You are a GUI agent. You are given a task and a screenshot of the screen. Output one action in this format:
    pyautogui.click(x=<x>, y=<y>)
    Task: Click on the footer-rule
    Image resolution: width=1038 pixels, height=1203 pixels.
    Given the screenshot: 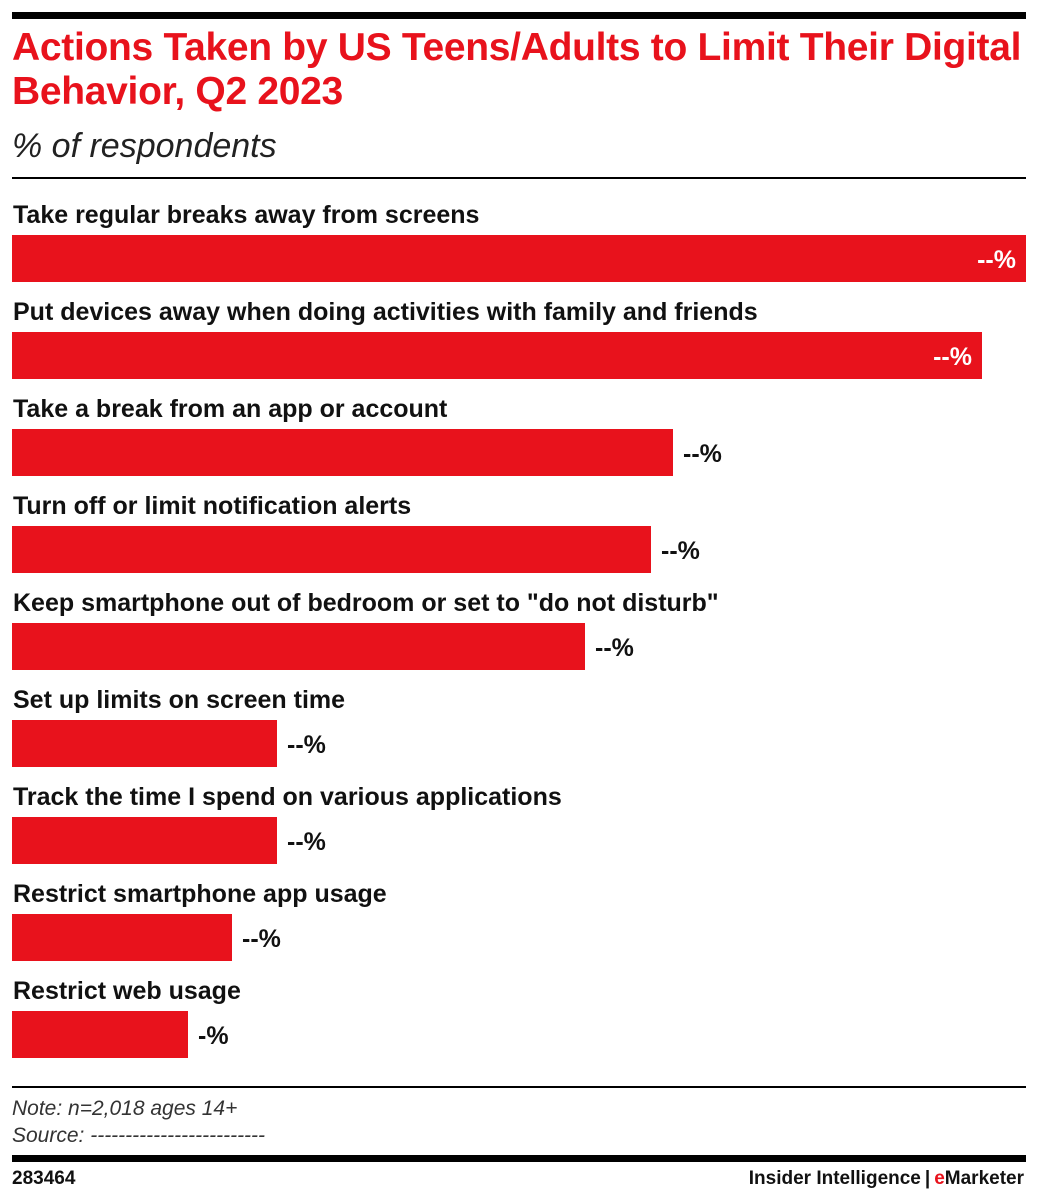 What is the action you would take?
    pyautogui.click(x=519, y=1158)
    